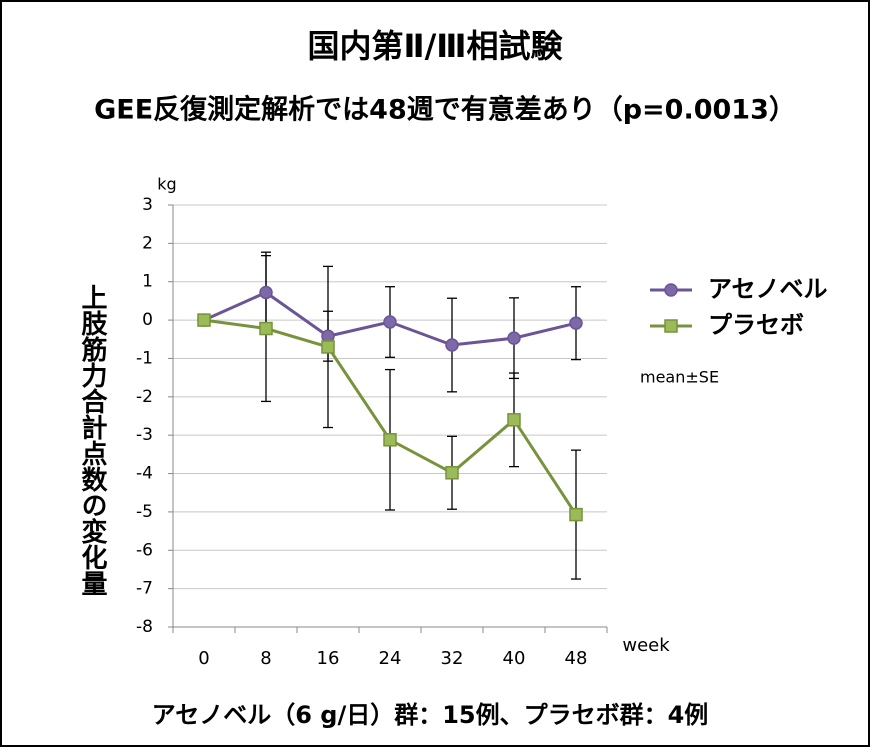 The height and width of the screenshot is (755, 886). Describe the element at coordinates (147, 243) in the screenshot. I see `y-tick-label: 2` at that location.